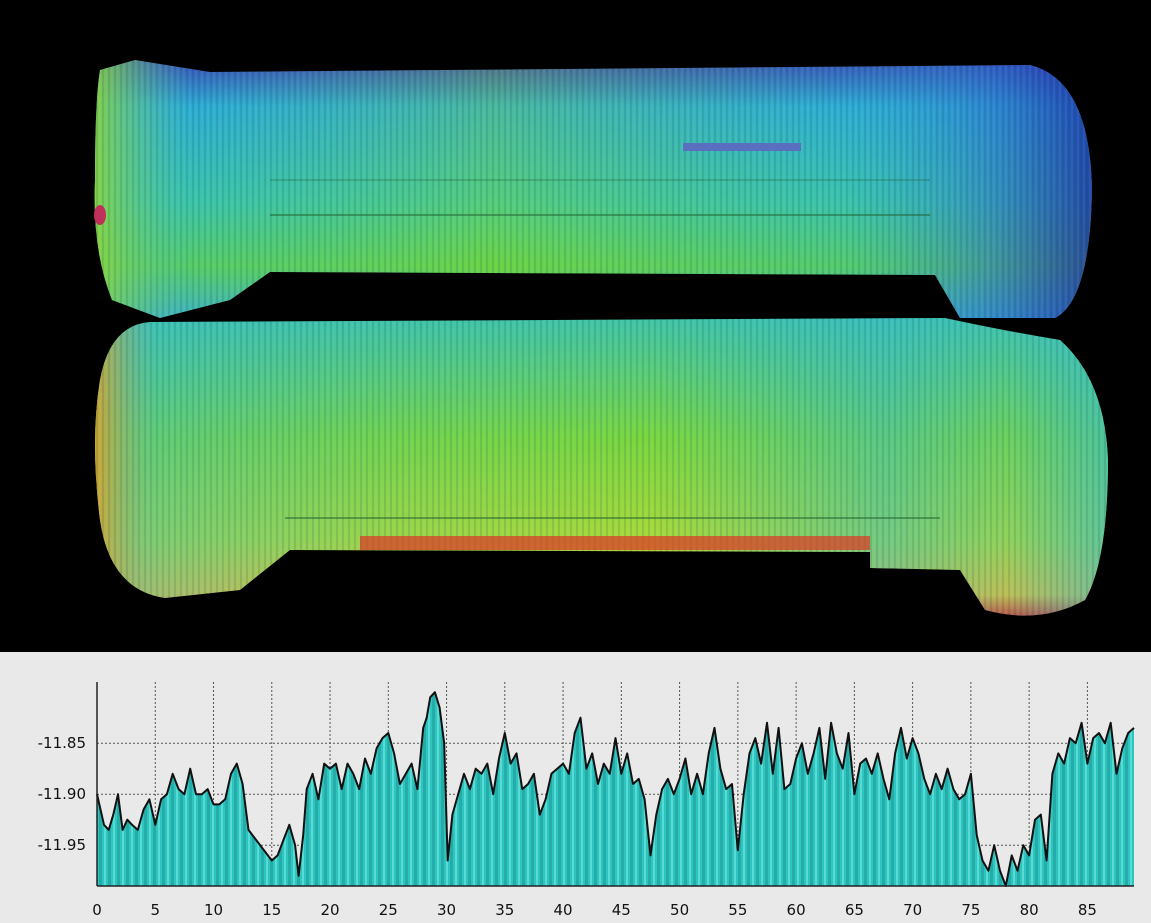  I want to click on y-tick-label: -11.95, so click(62, 845).